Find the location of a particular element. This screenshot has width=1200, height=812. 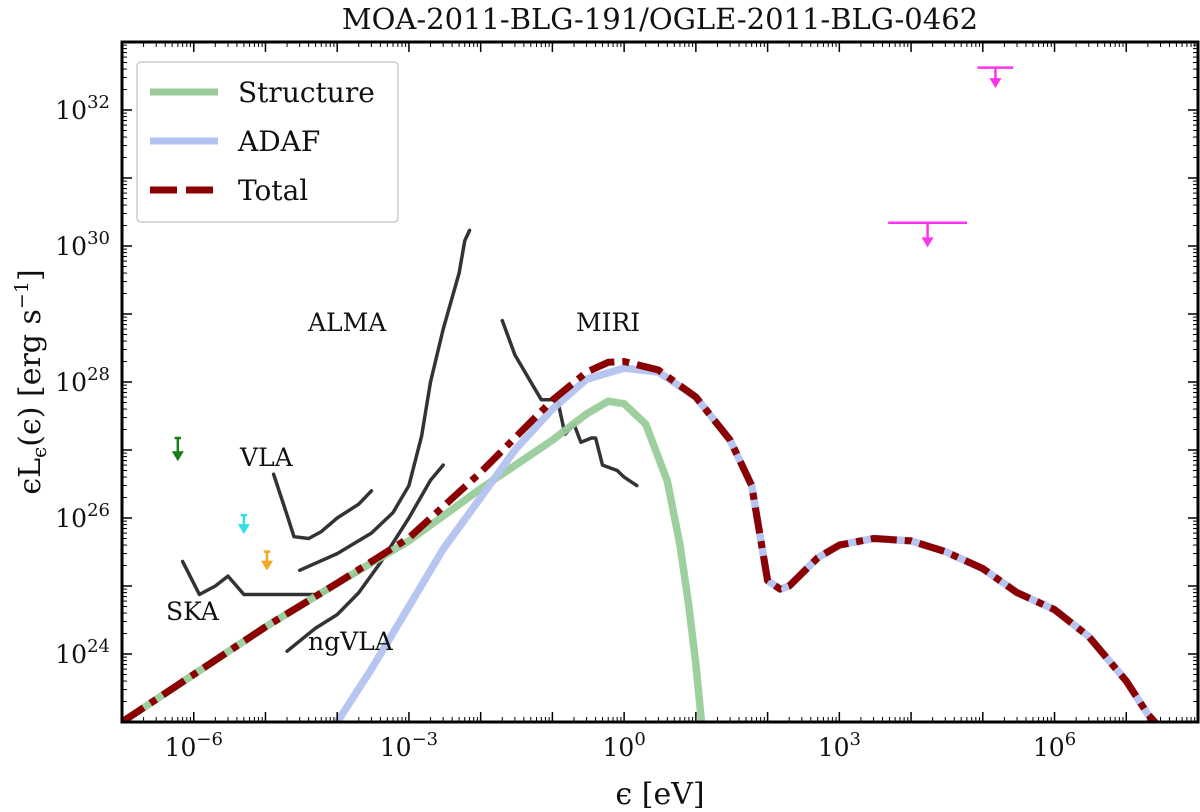

sensitivity-curve-ngvla is located at coordinates (365, 558).